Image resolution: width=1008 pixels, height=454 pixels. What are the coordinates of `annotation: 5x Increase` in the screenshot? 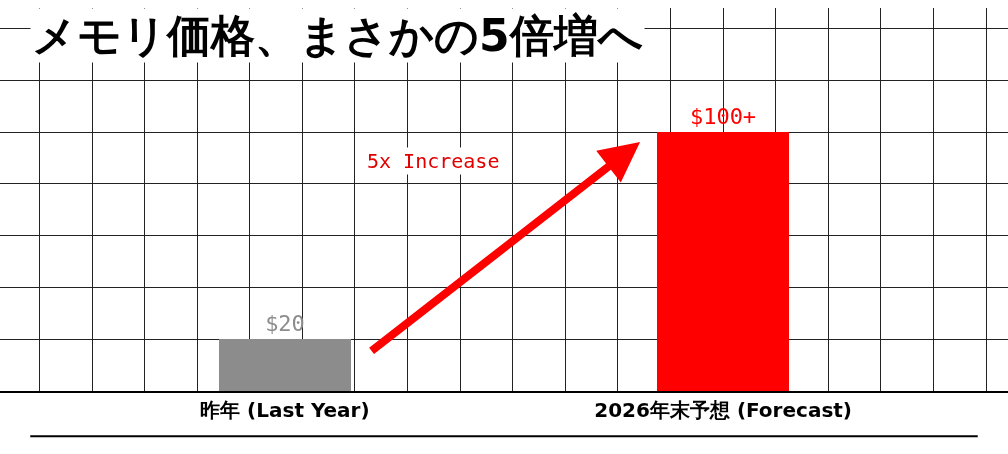 It's located at (433, 161).